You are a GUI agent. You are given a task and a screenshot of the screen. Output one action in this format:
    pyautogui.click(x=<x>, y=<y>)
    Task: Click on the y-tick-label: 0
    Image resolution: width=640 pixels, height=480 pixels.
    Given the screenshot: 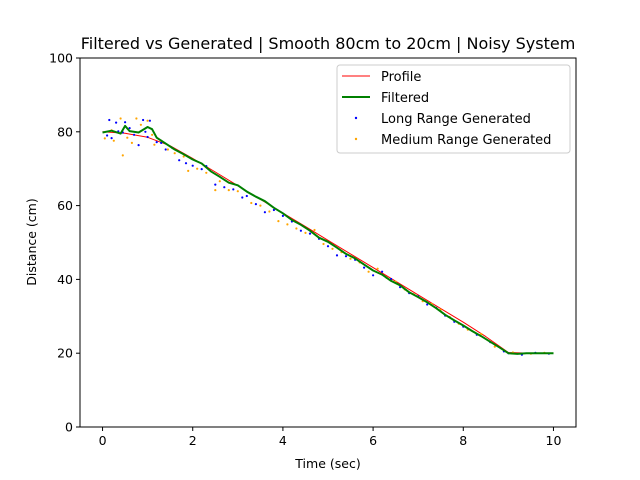 What is the action you would take?
    pyautogui.click(x=69, y=427)
    